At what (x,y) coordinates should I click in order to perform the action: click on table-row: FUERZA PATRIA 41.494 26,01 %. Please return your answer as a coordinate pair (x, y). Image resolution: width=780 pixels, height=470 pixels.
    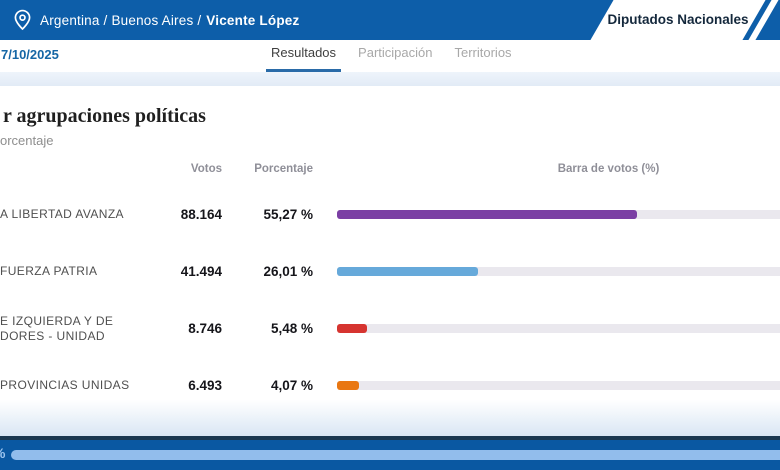
    Looking at the image, I should click on (390, 271).